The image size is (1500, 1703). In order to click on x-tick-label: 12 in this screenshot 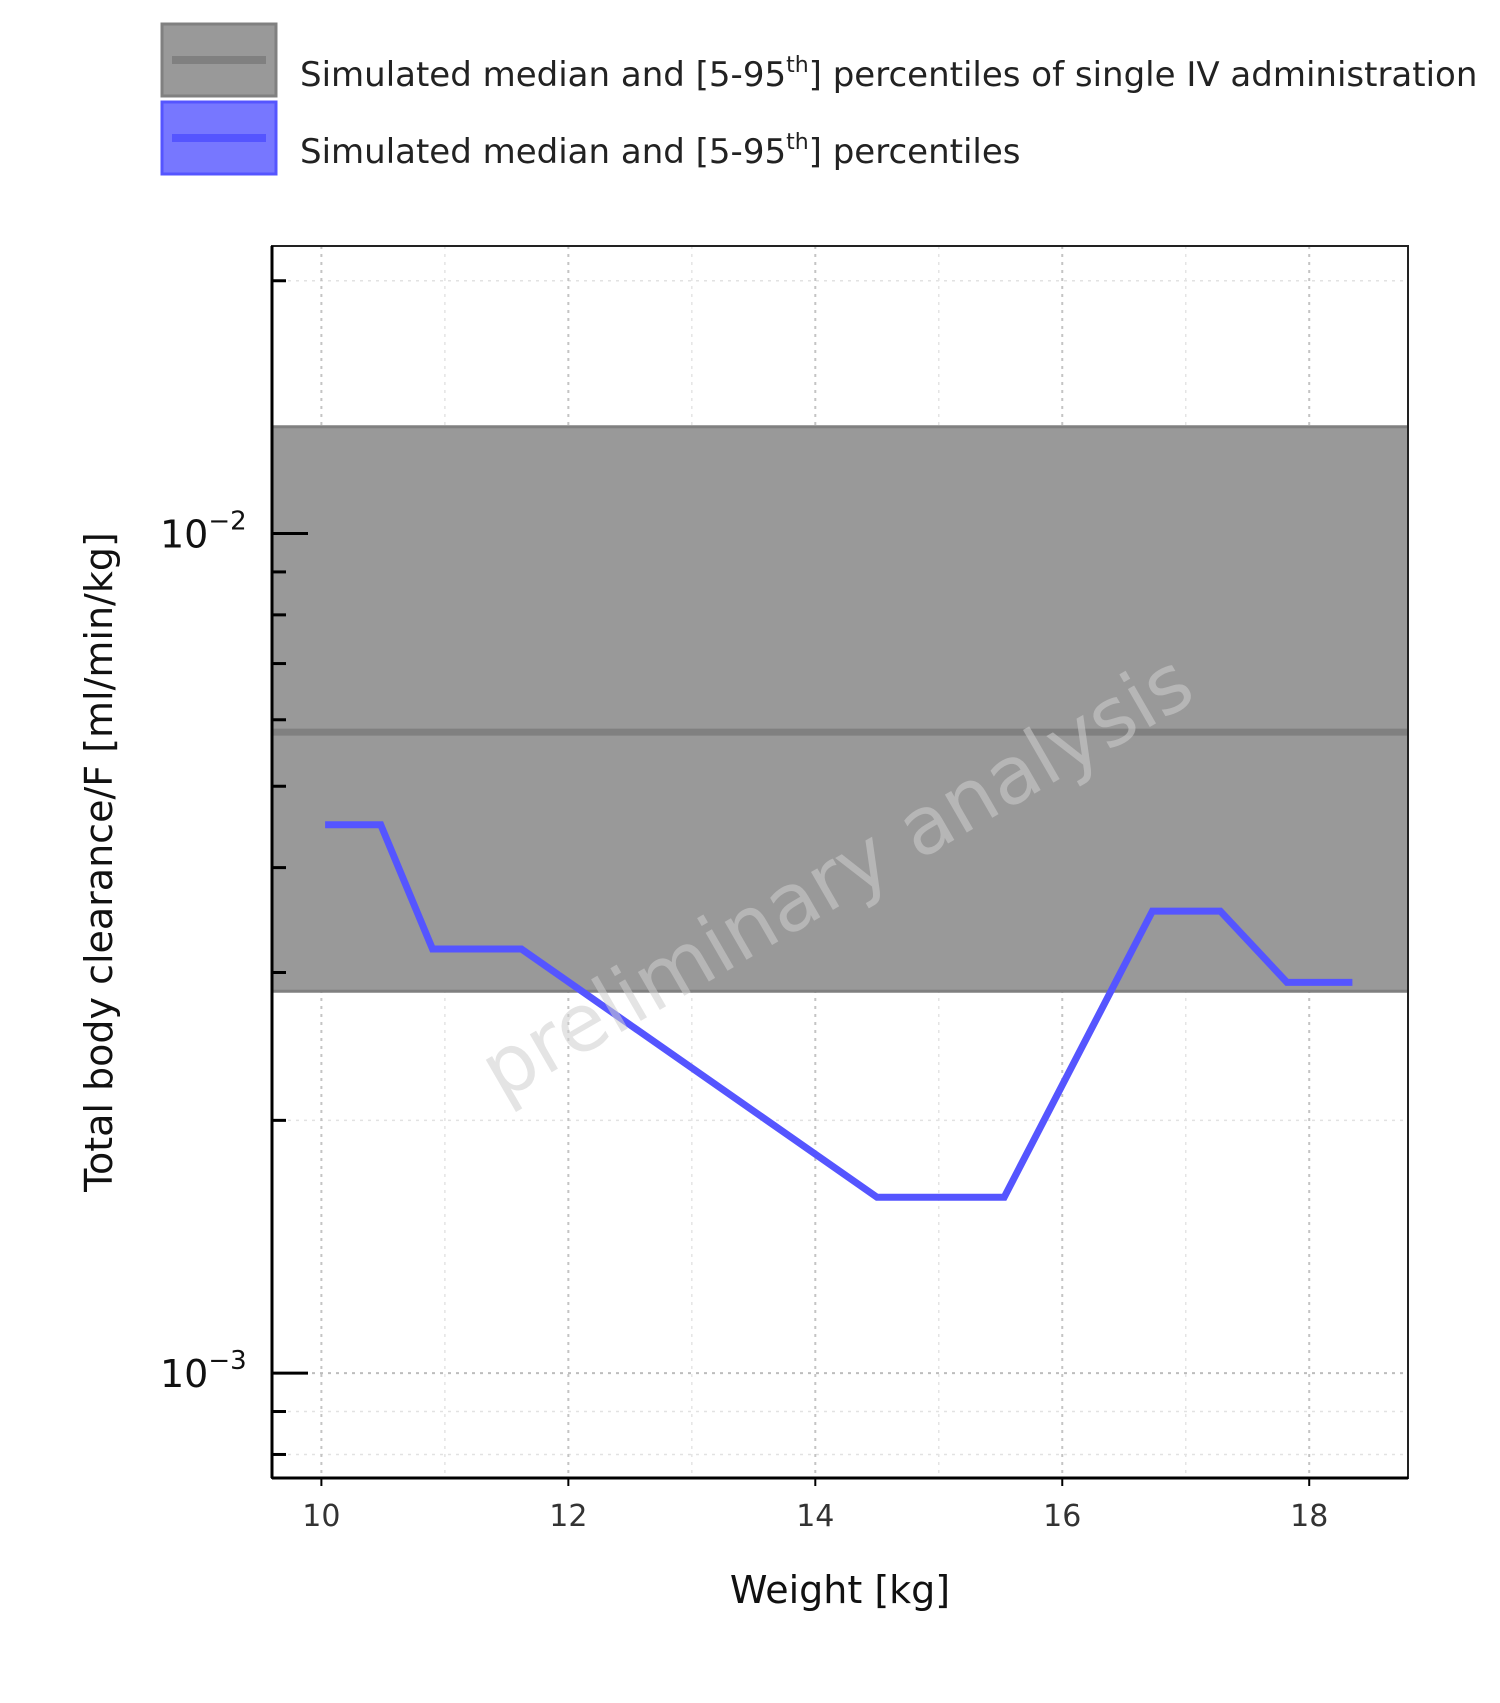, I will do `click(568, 1516)`.